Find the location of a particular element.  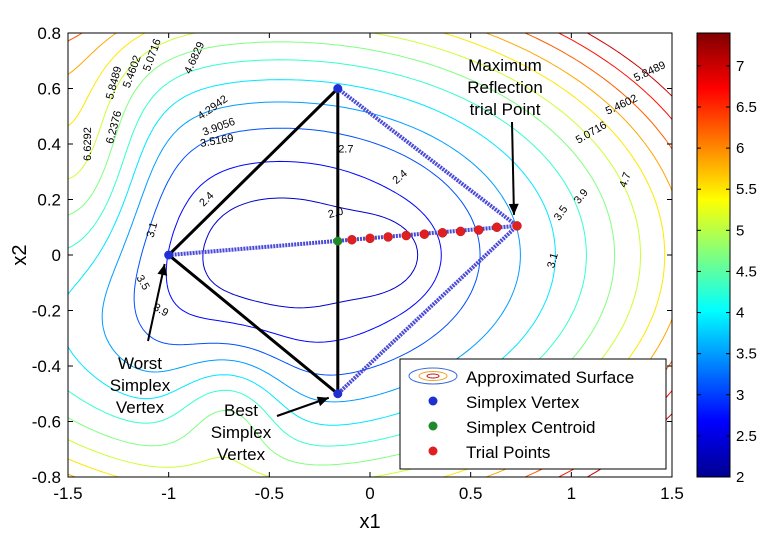

legend-entry-centroid: Simplex Centroid is located at coordinates (511, 427).